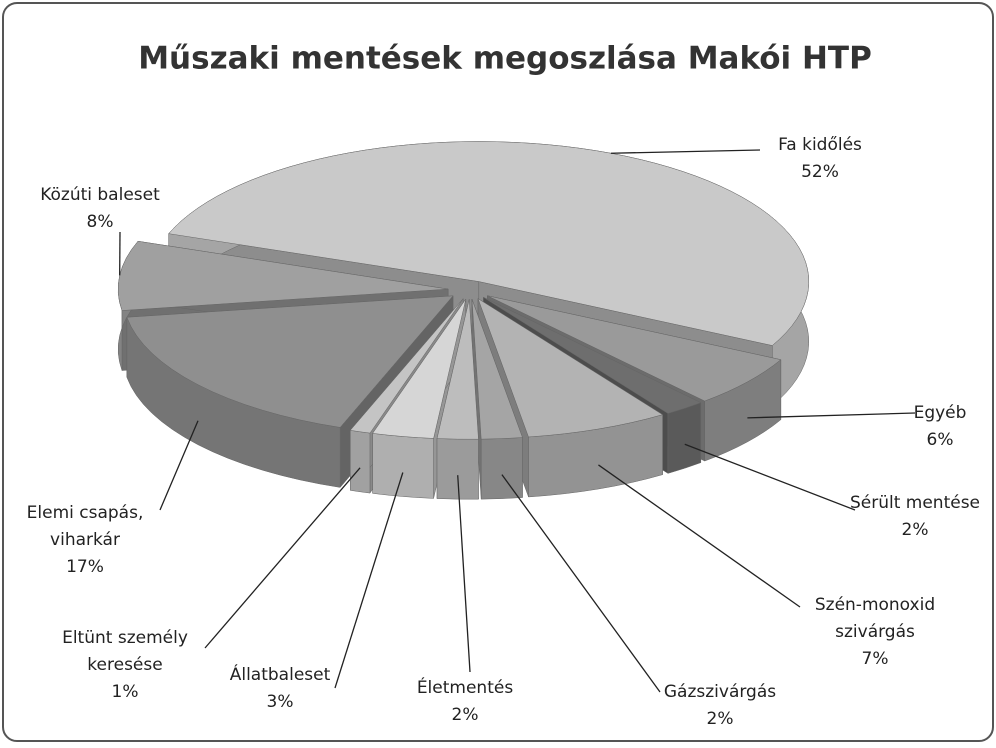 The width and height of the screenshot is (996, 748). I want to click on slice-label: Sérült mentése, so click(915, 503).